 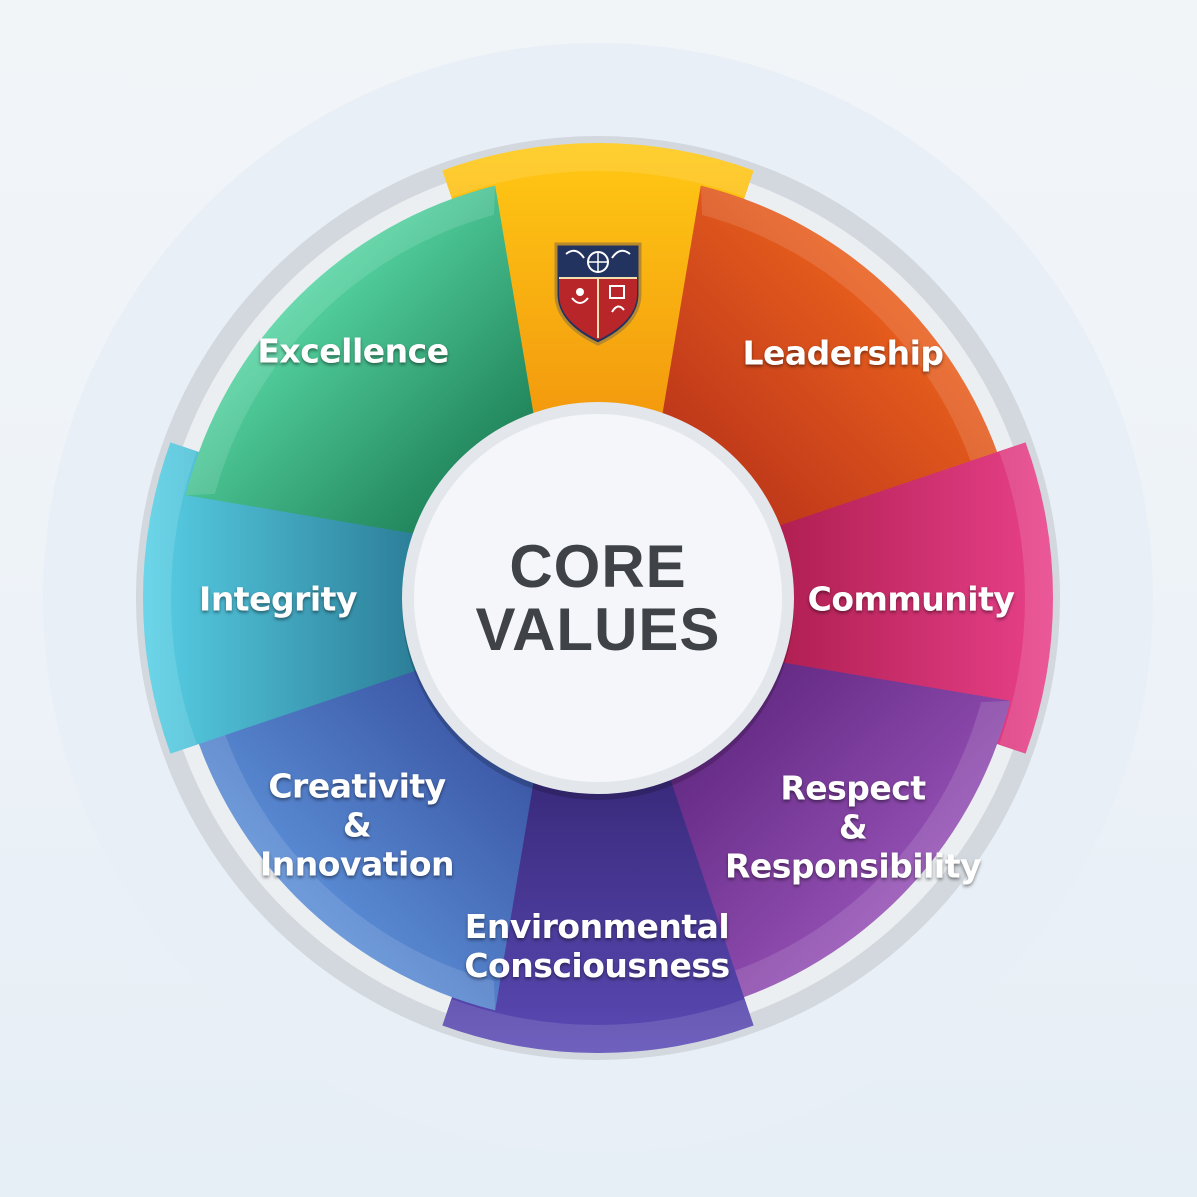 What do you see at coordinates (598, 1026) in the screenshot?
I see `segment-rim-environmental` at bounding box center [598, 1026].